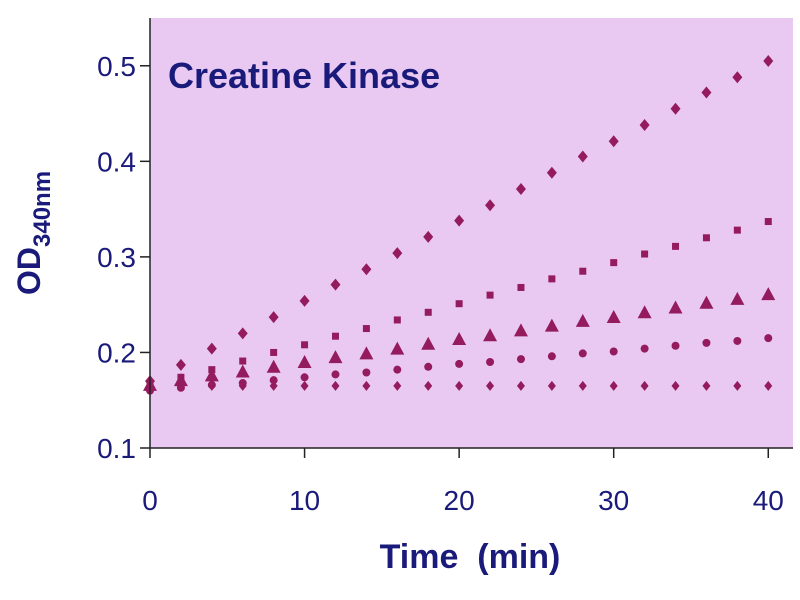 This screenshot has width=800, height=600. Describe the element at coordinates (33, 233) in the screenshot. I see `y-axis-label: OD 340nm` at that location.